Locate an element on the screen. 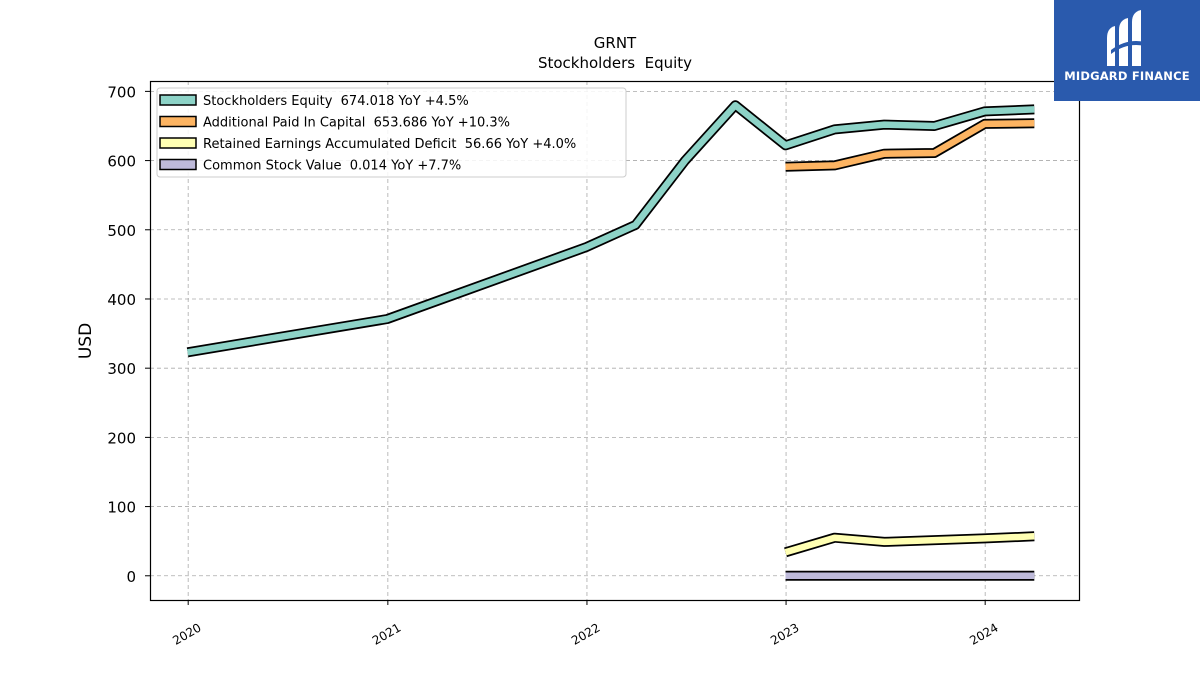  x-tick-label: 2024 is located at coordinates (983, 633).